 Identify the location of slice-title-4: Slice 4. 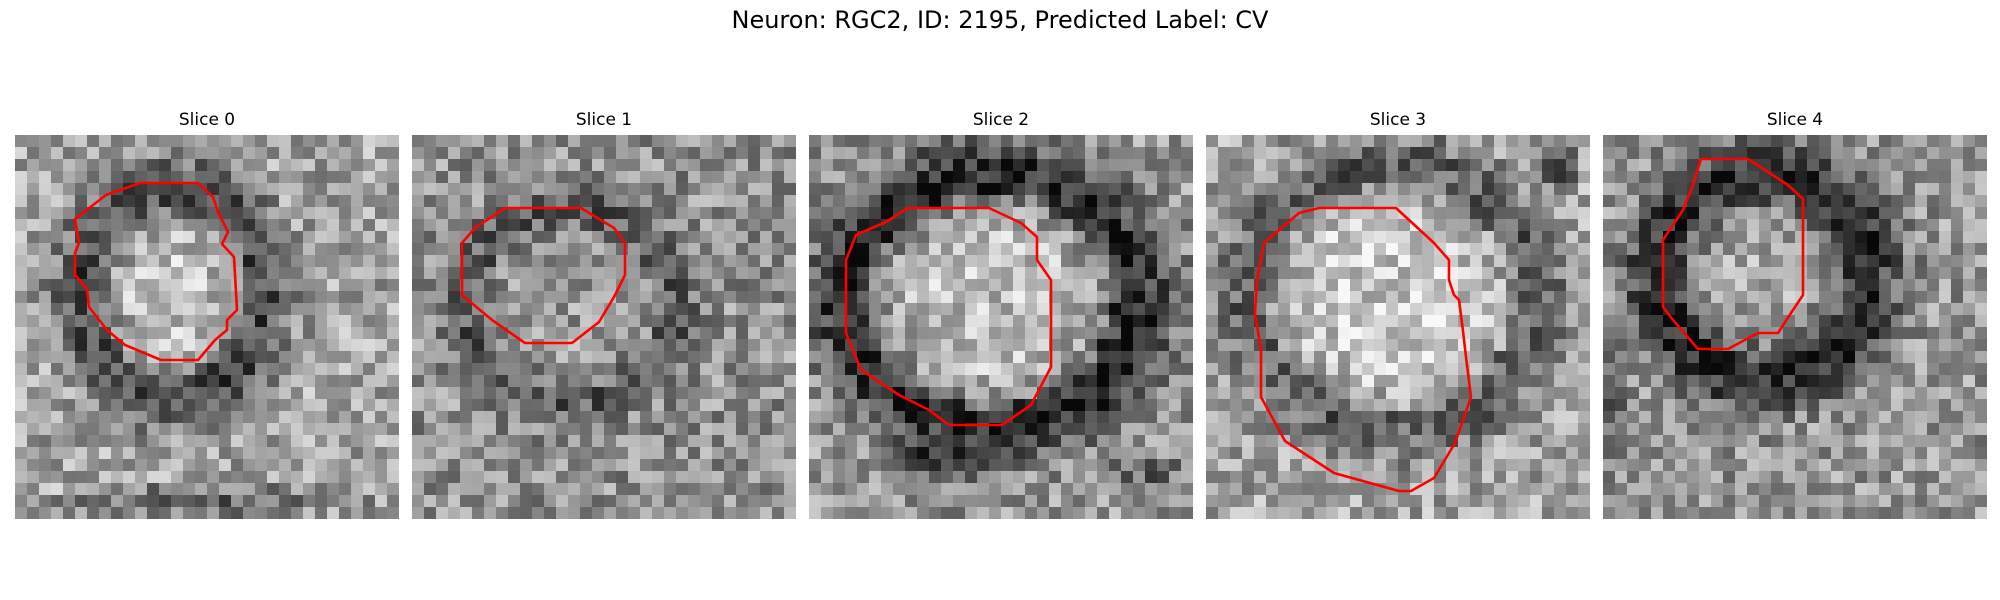
(1795, 120).